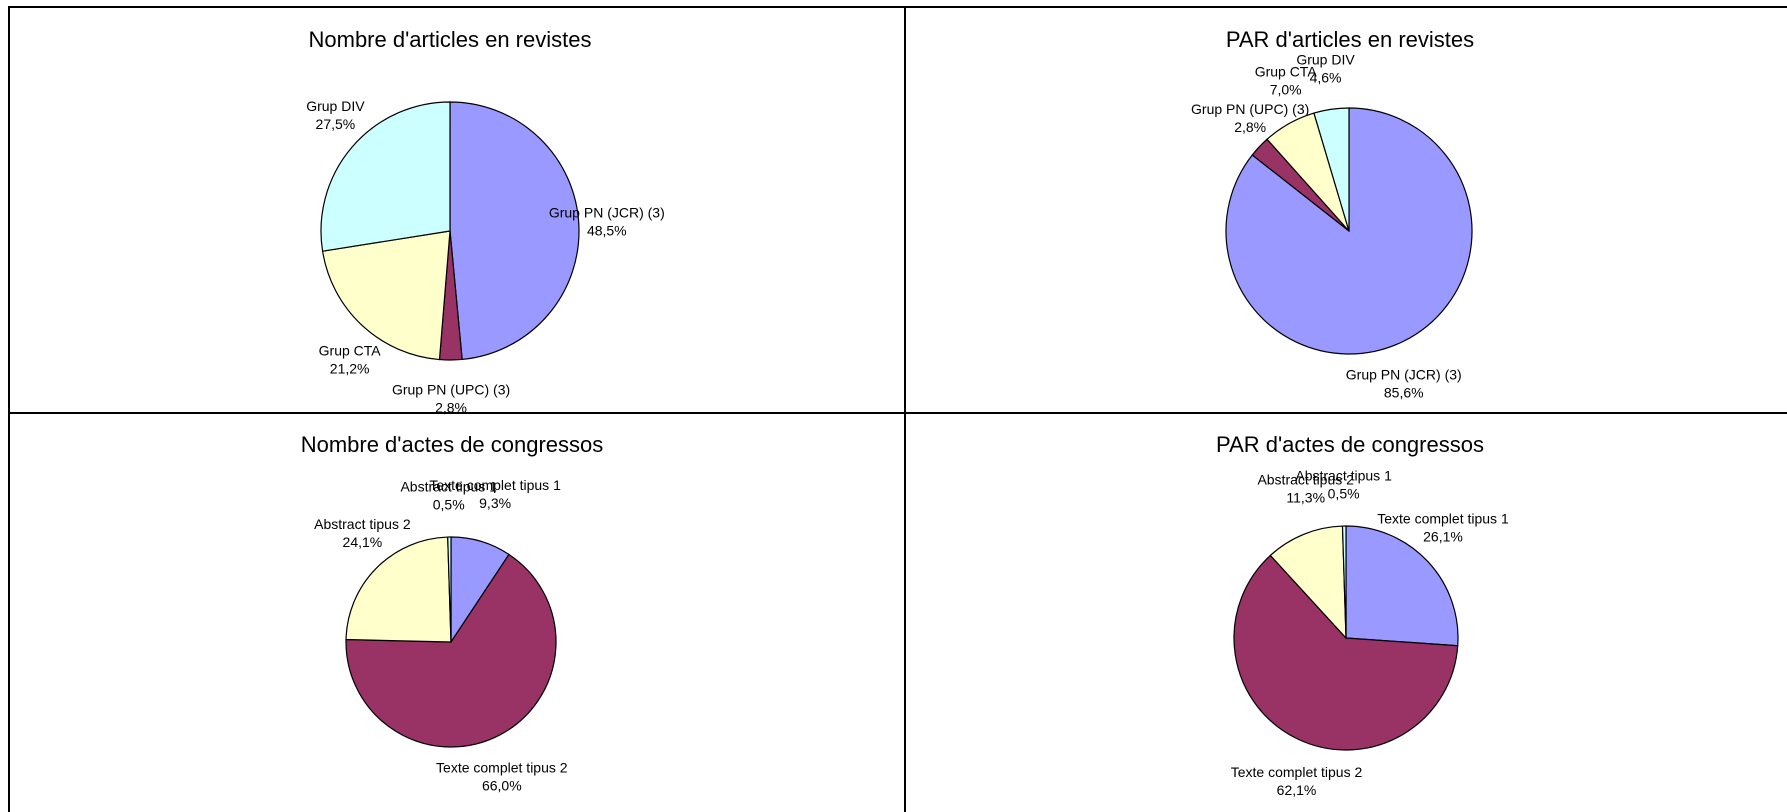 The width and height of the screenshot is (1787, 812). What do you see at coordinates (336, 124) in the screenshot?
I see `slice-value: 27,5%` at bounding box center [336, 124].